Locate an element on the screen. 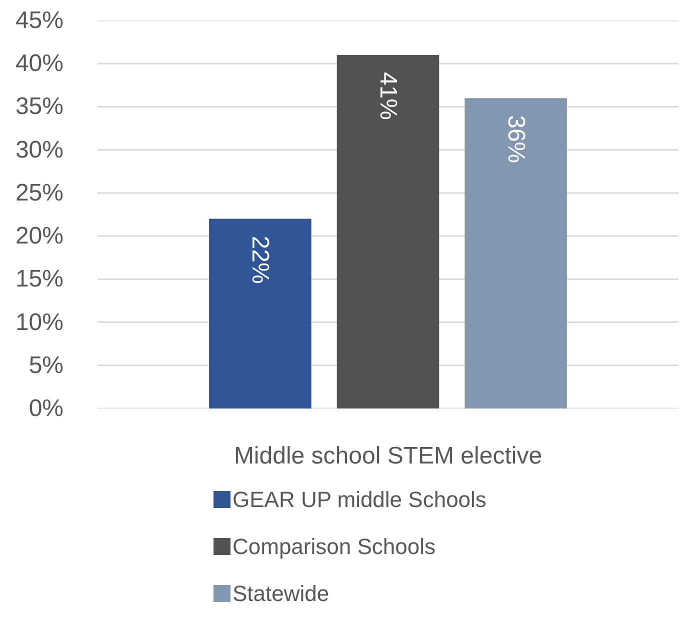 This screenshot has width=680, height=633. legend-label: Comparison Schools is located at coordinates (334, 546).